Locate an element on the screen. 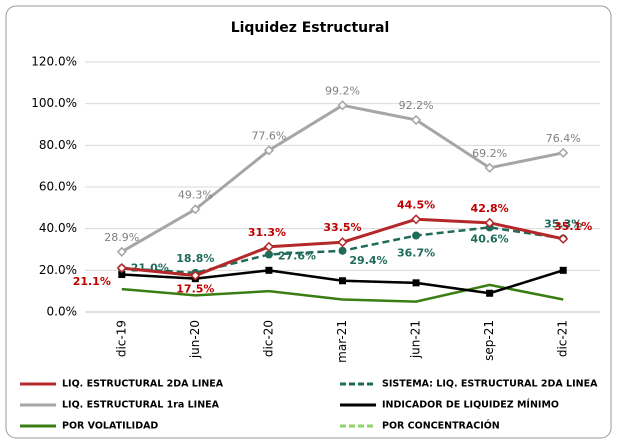 This screenshot has width=618, height=441. x-tick-label: jun-21 is located at coordinates (416, 339).